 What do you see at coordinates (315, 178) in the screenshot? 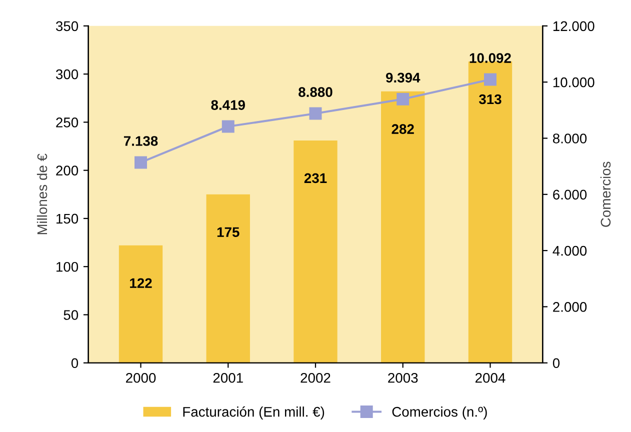
I see `data-label: 231` at bounding box center [315, 178].